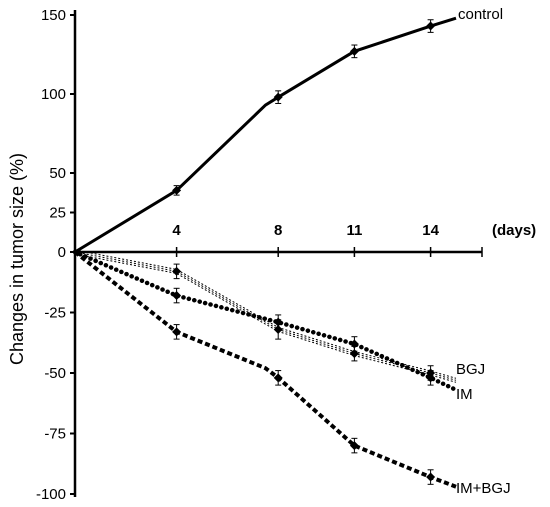  I want to click on x-tick-label: 14, so click(430, 230).